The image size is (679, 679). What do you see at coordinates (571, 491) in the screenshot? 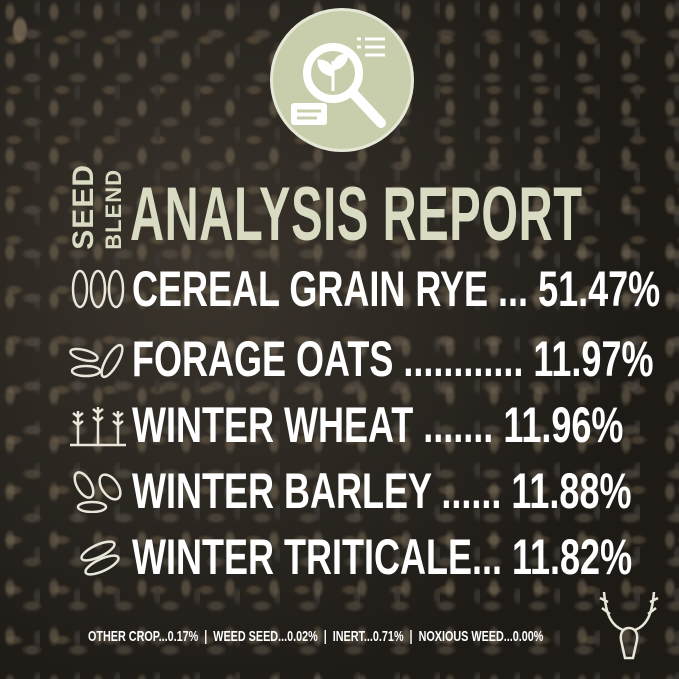
I see `item-percent: 11.88%` at bounding box center [571, 491].